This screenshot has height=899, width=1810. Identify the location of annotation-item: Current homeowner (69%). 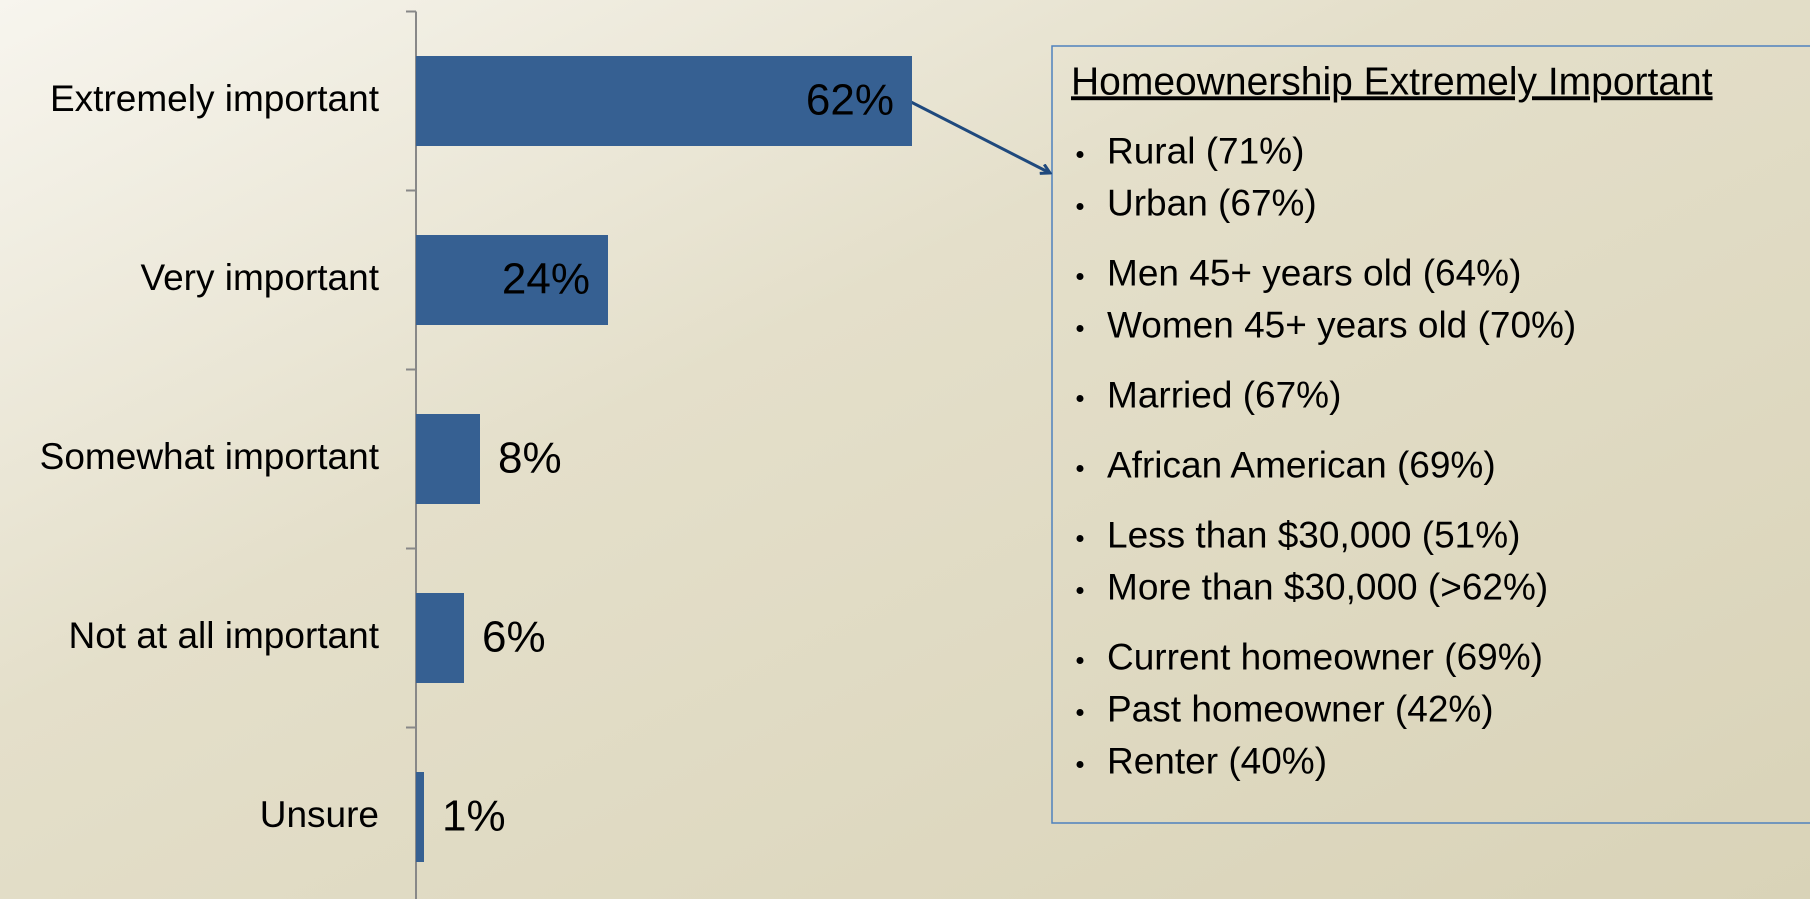
(1325, 656).